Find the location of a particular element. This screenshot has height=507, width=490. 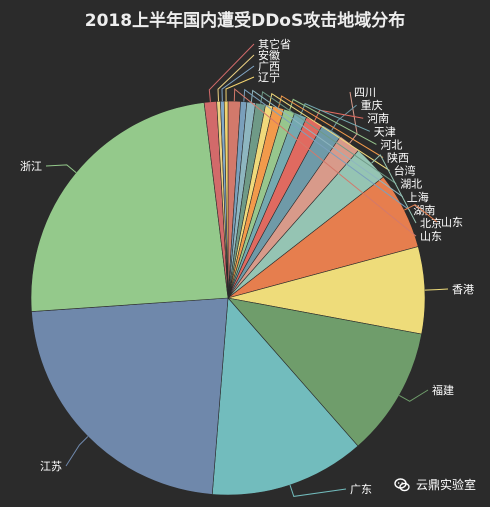

slice-label: 广西 is located at coordinates (269, 66).